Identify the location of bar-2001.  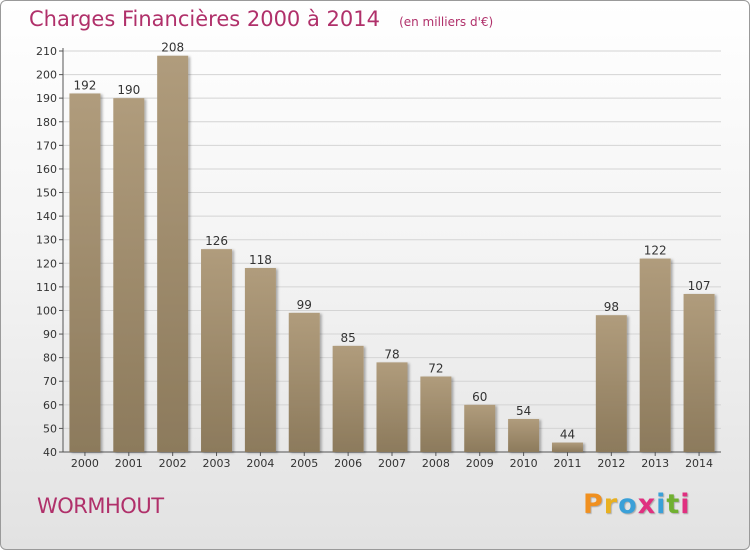
(129, 275).